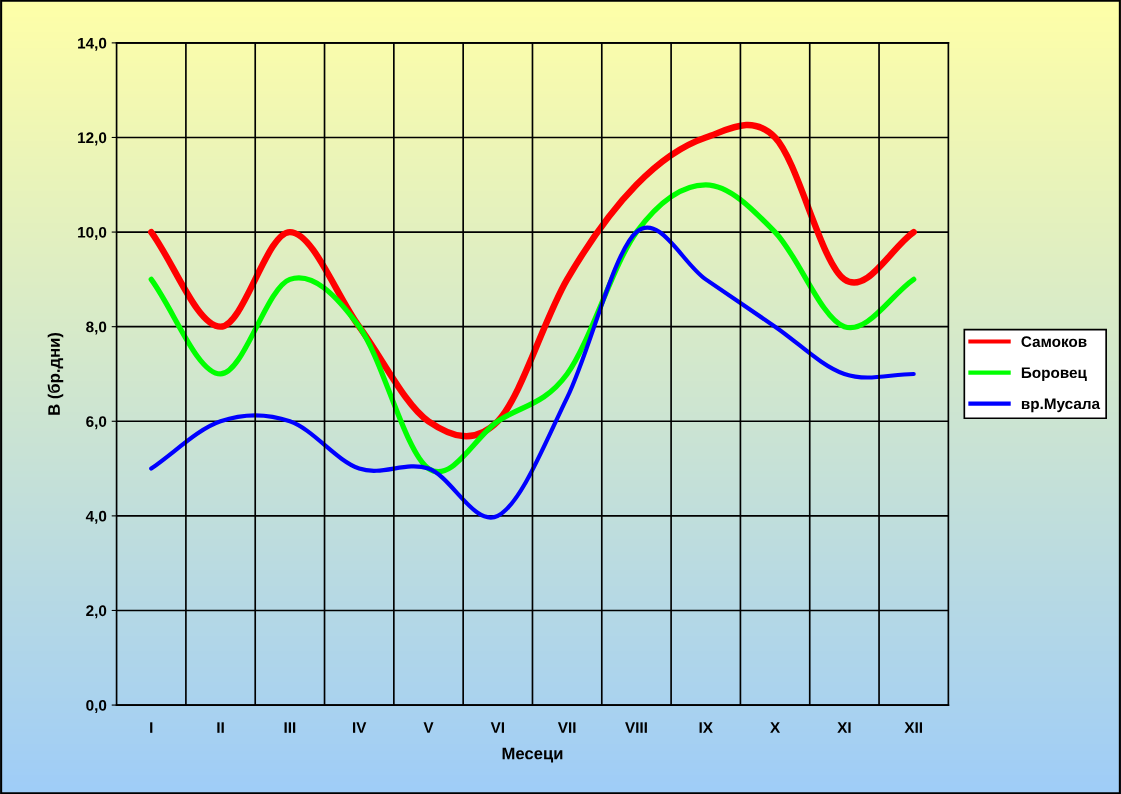  I want to click on x-tick-label: VIII, so click(636, 727).